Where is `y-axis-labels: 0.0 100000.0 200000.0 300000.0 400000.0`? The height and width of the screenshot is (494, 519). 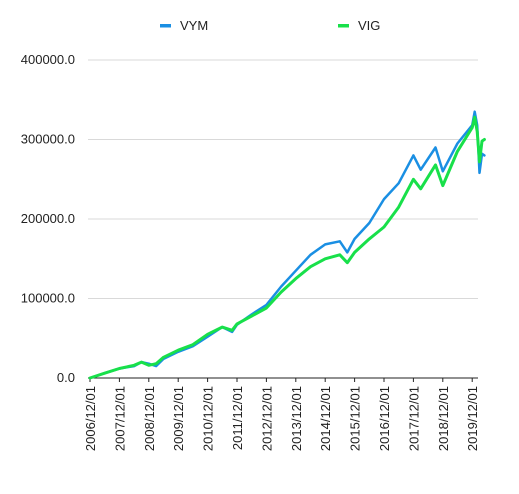
y-axis-labels: 0.0 100000.0 200000.0 300000.0 400000.0 is located at coordinates (48, 218).